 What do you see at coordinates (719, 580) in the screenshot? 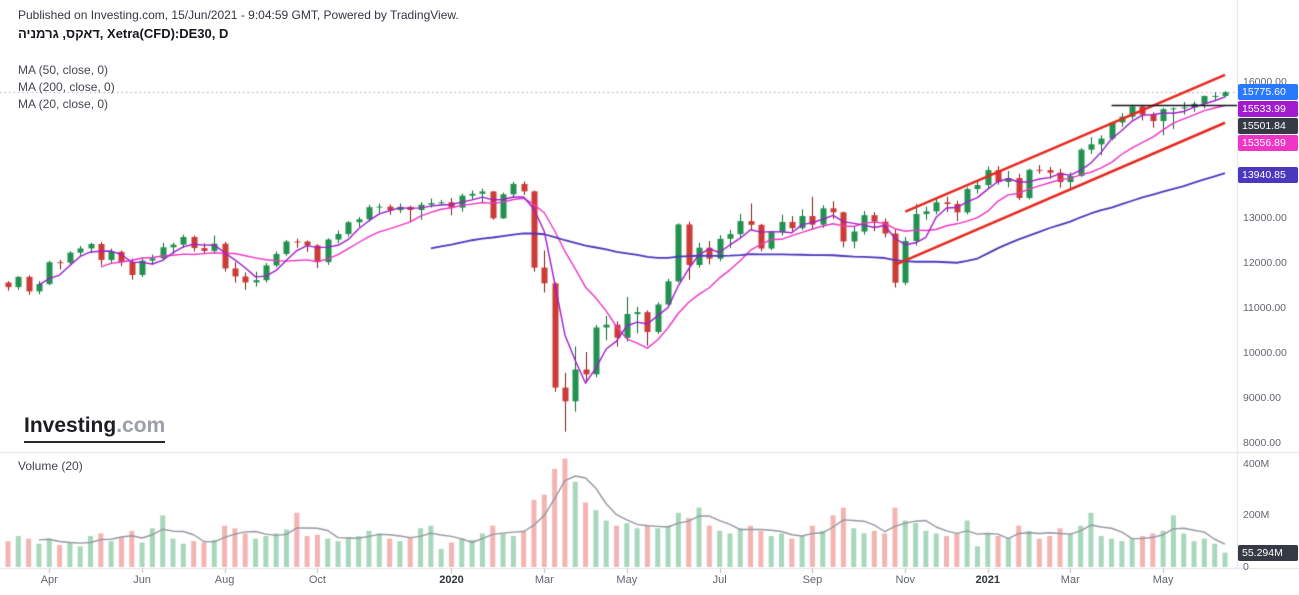
I see `time-axis-month-label: Jul` at bounding box center [719, 580].